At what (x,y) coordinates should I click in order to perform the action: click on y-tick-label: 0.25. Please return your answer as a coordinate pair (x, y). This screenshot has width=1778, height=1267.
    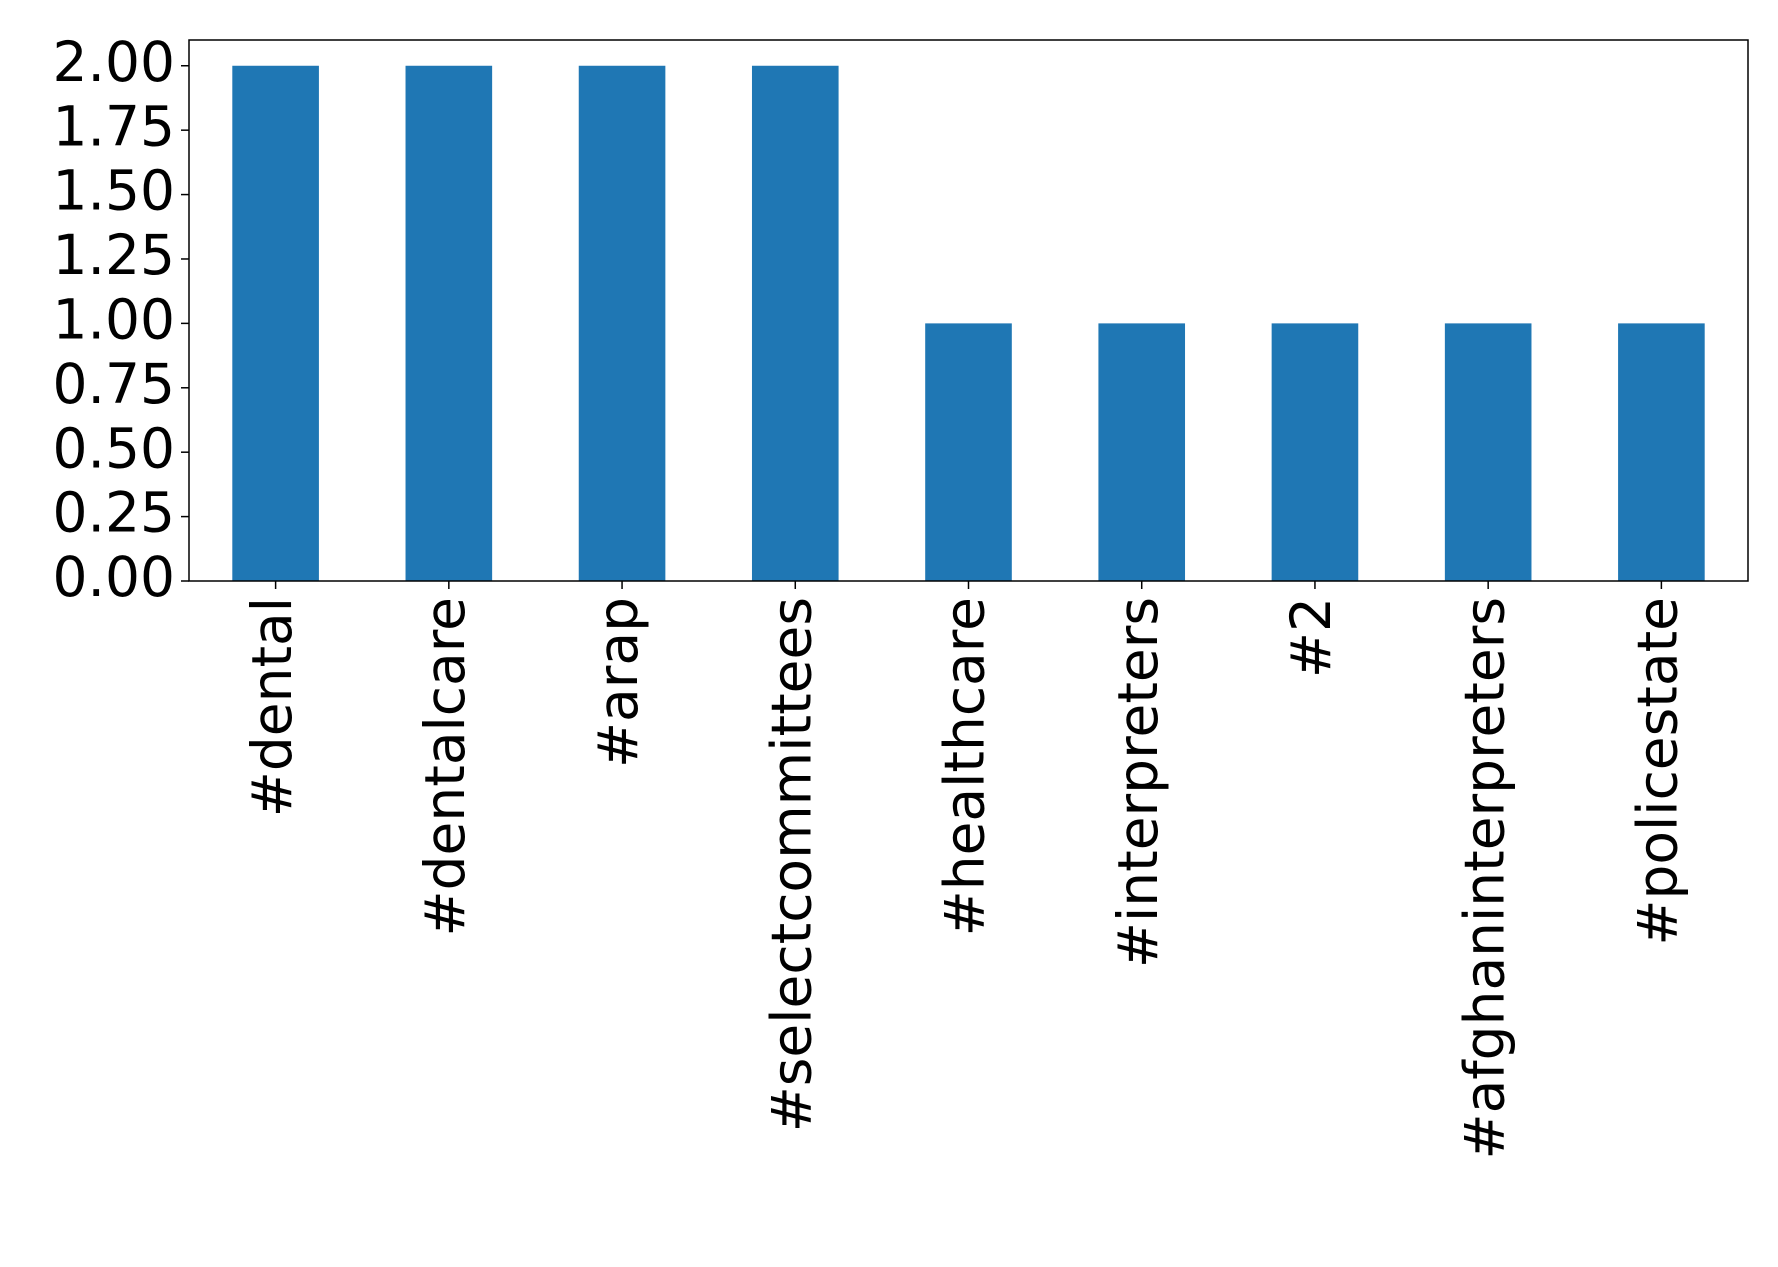
    Looking at the image, I should click on (114, 513).